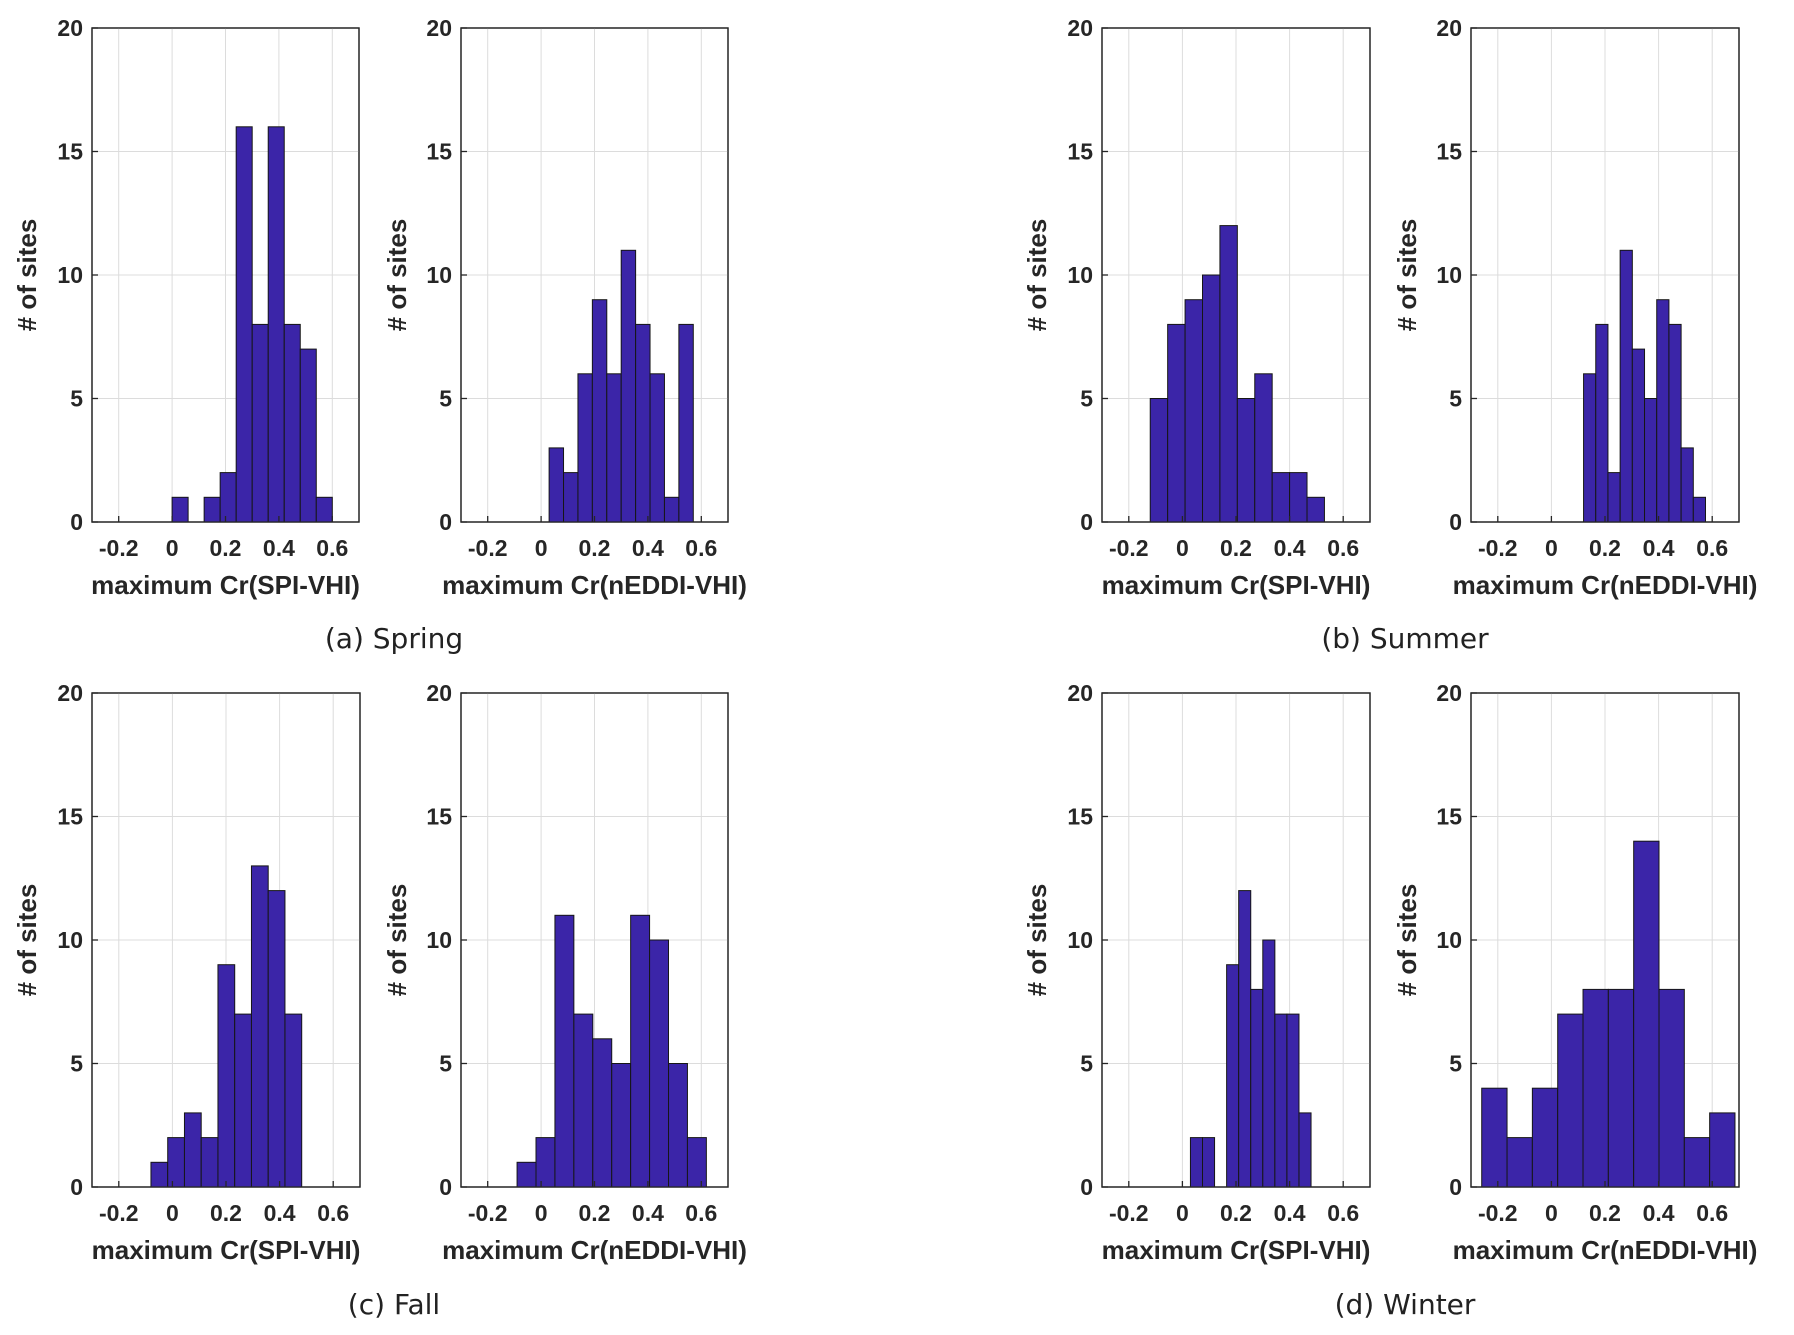 Image resolution: width=1794 pixels, height=1335 pixels. What do you see at coordinates (1405, 1304) in the screenshot?
I see `caption-winter: (d) Winter` at bounding box center [1405, 1304].